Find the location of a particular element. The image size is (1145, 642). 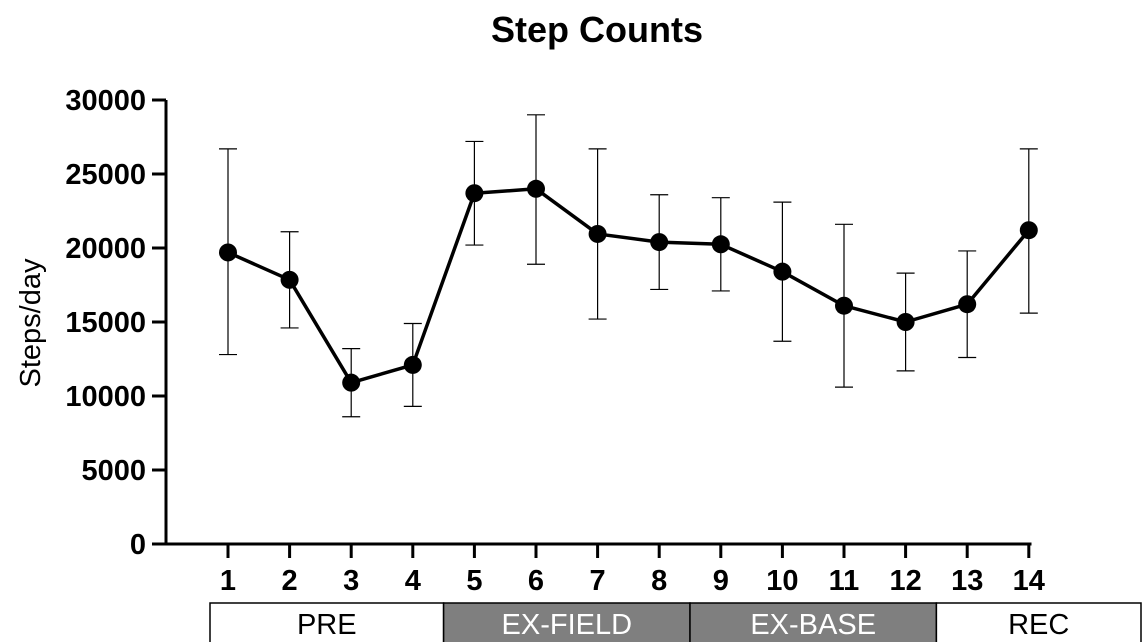

y-tick-label: 15000 is located at coordinates (105, 323).